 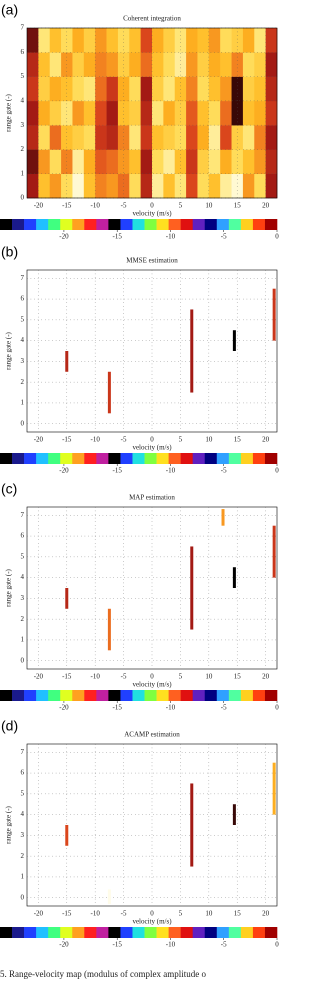 I want to click on x-tick-label: 20, so click(x=266, y=914).